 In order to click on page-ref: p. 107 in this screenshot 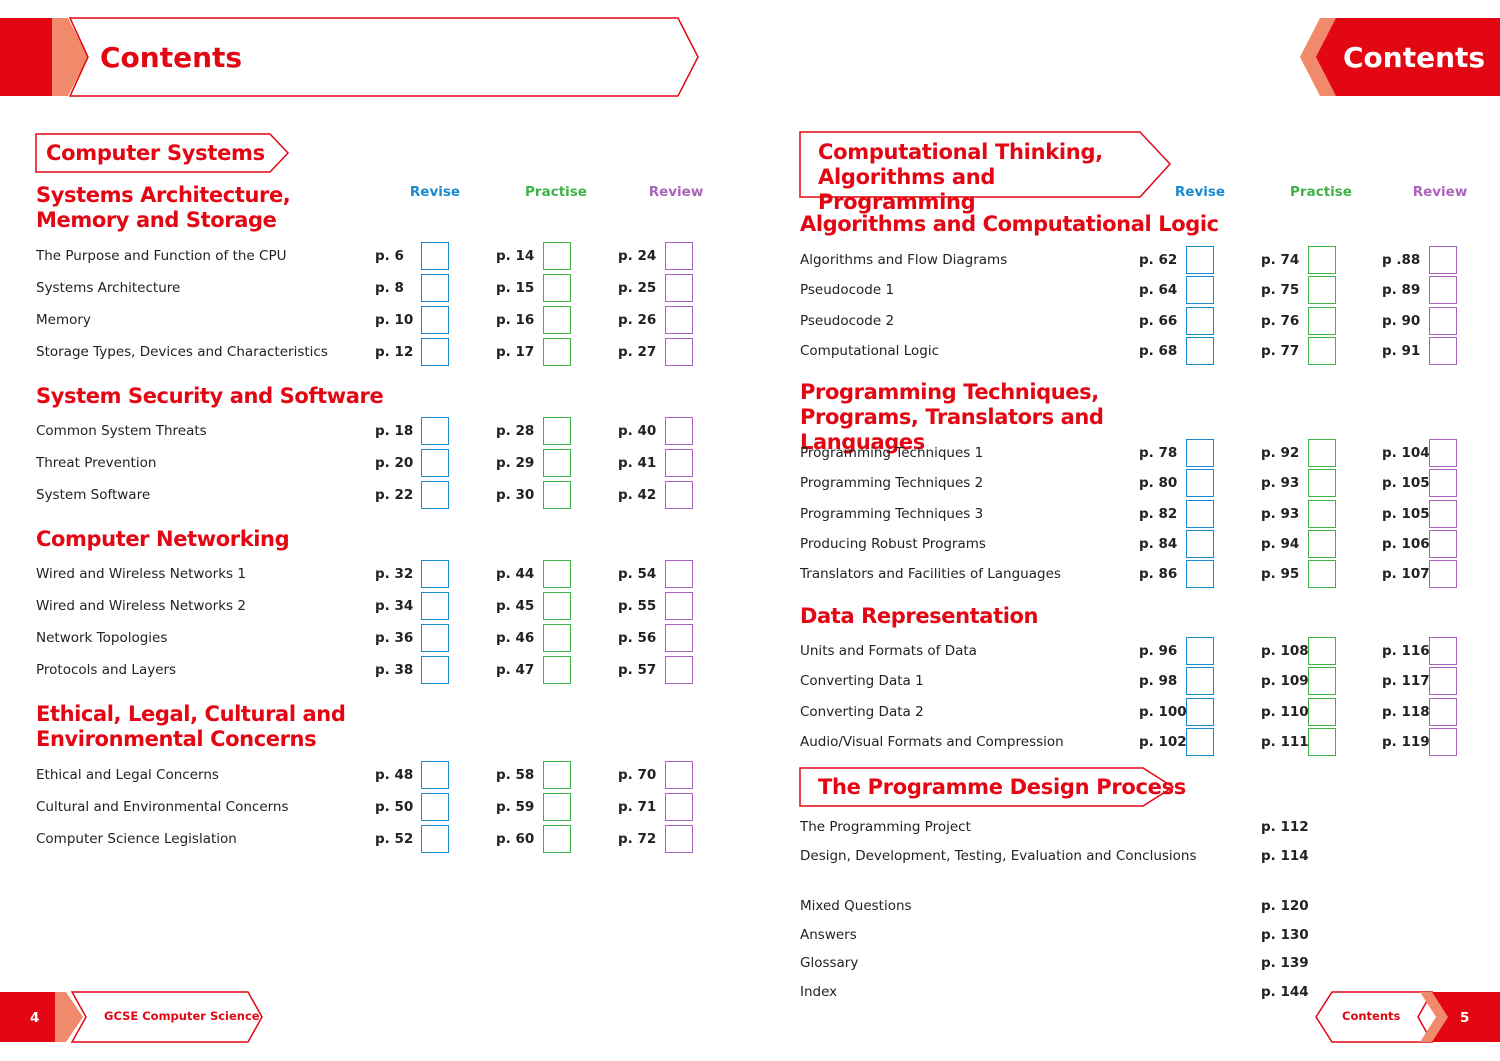, I will do `click(1406, 574)`.